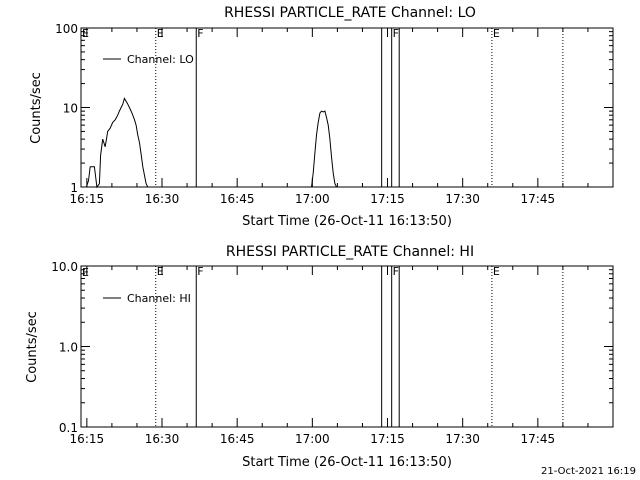 This screenshot has height=480, width=640. I want to click on x-axis-label-hi: Start Time (26-Oct-11 16:13:50), so click(347, 462).